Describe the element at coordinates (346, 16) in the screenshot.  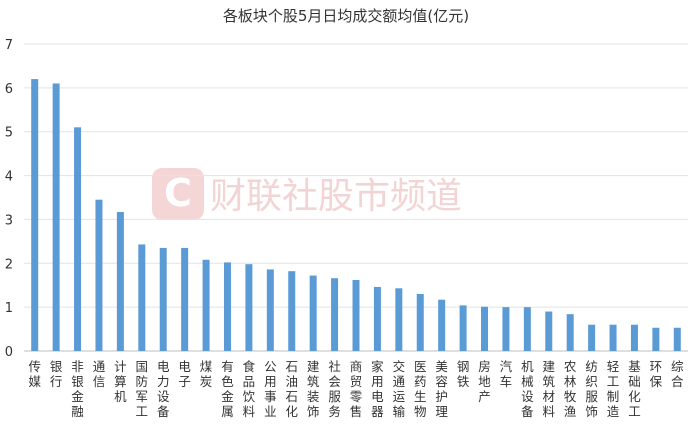
I see `chart-title: 各板块个股5月日均成交额均值(亿元)` at that location.